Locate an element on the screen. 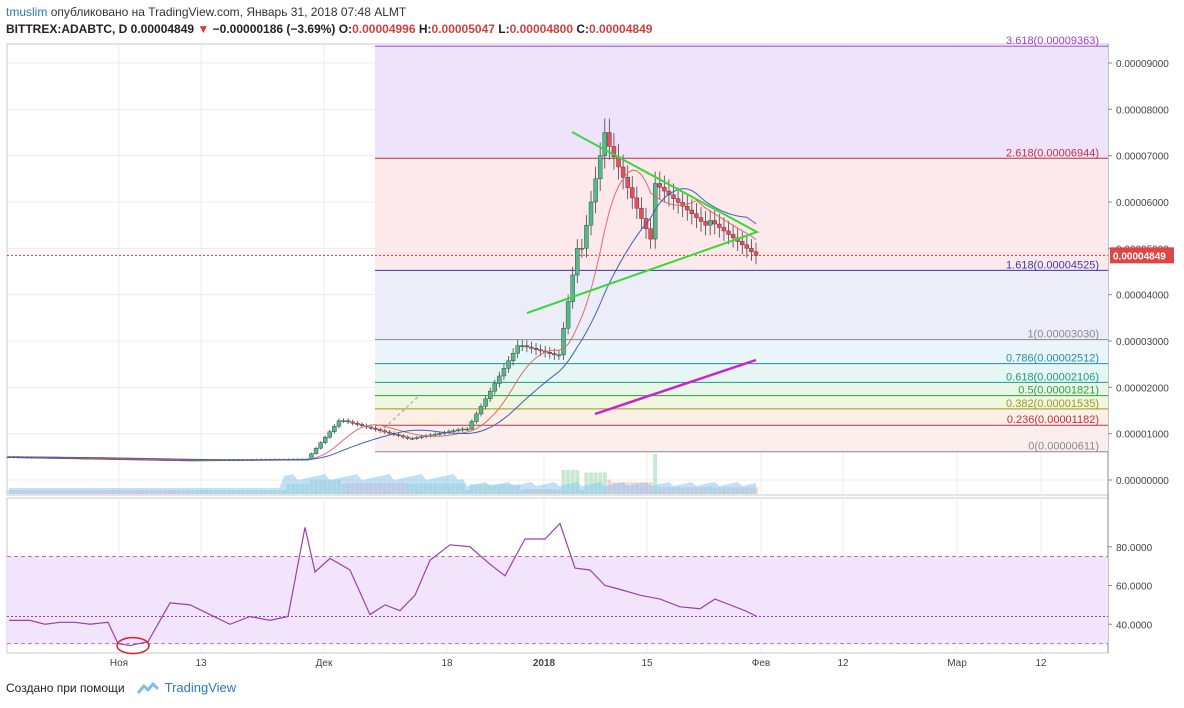 The height and width of the screenshot is (708, 1184). symmetrical-triangle is located at coordinates (643, 222).